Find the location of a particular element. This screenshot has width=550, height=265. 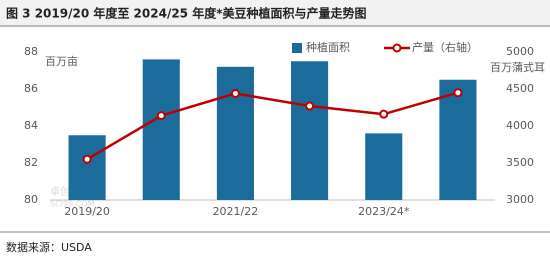

watermark: SCI99.COM is located at coordinates (72, 204).